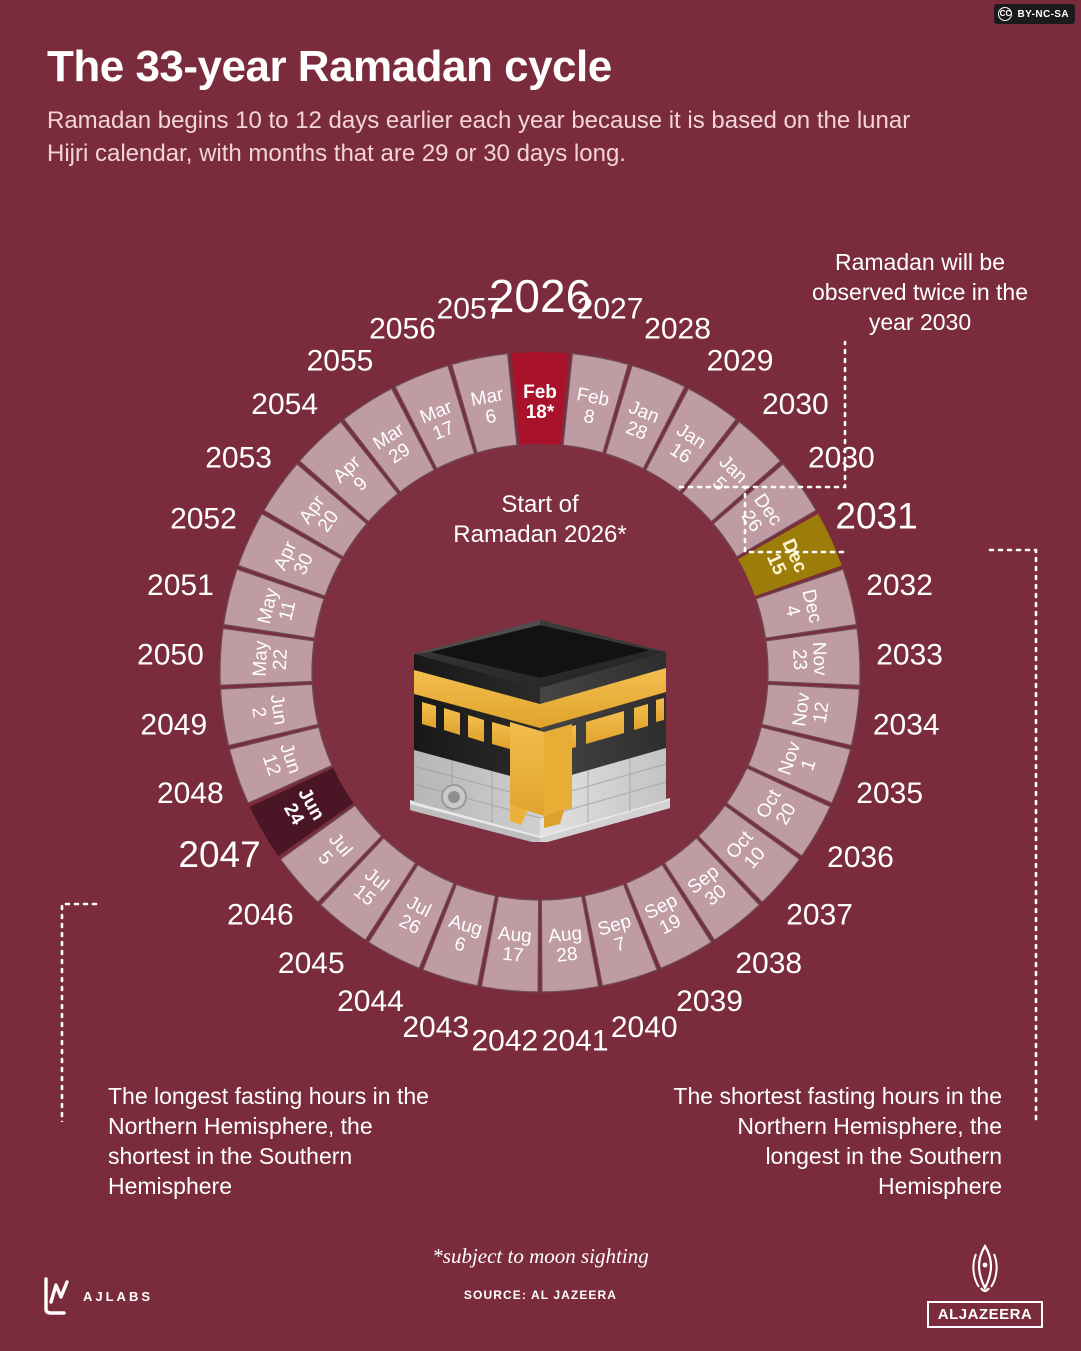 This screenshot has width=1081, height=1351. Describe the element at coordinates (514, 945) in the screenshot. I see `segment-date-label: Aug17` at that location.